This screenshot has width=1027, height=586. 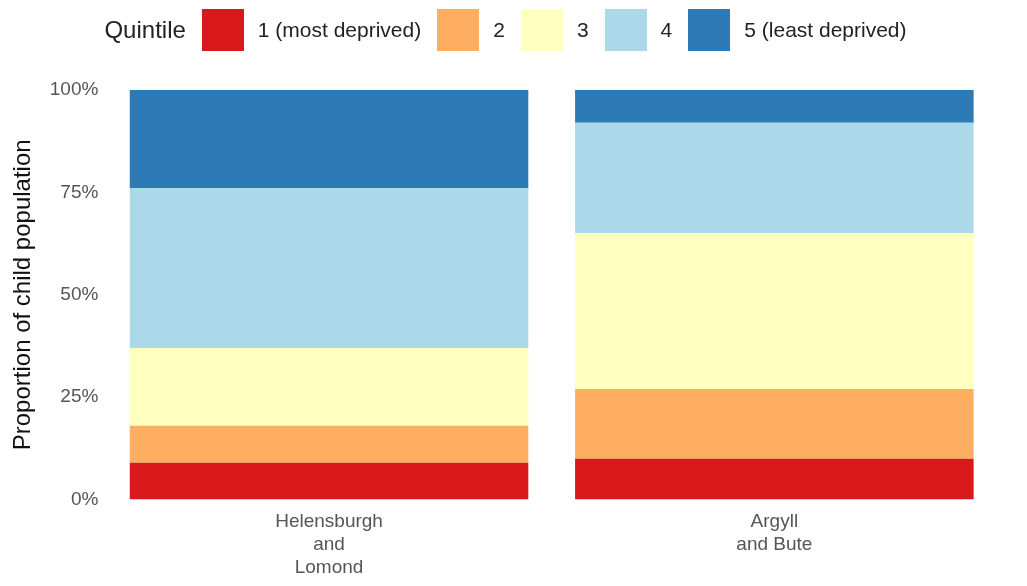 What do you see at coordinates (582, 30) in the screenshot?
I see `legend-label: 3` at bounding box center [582, 30].